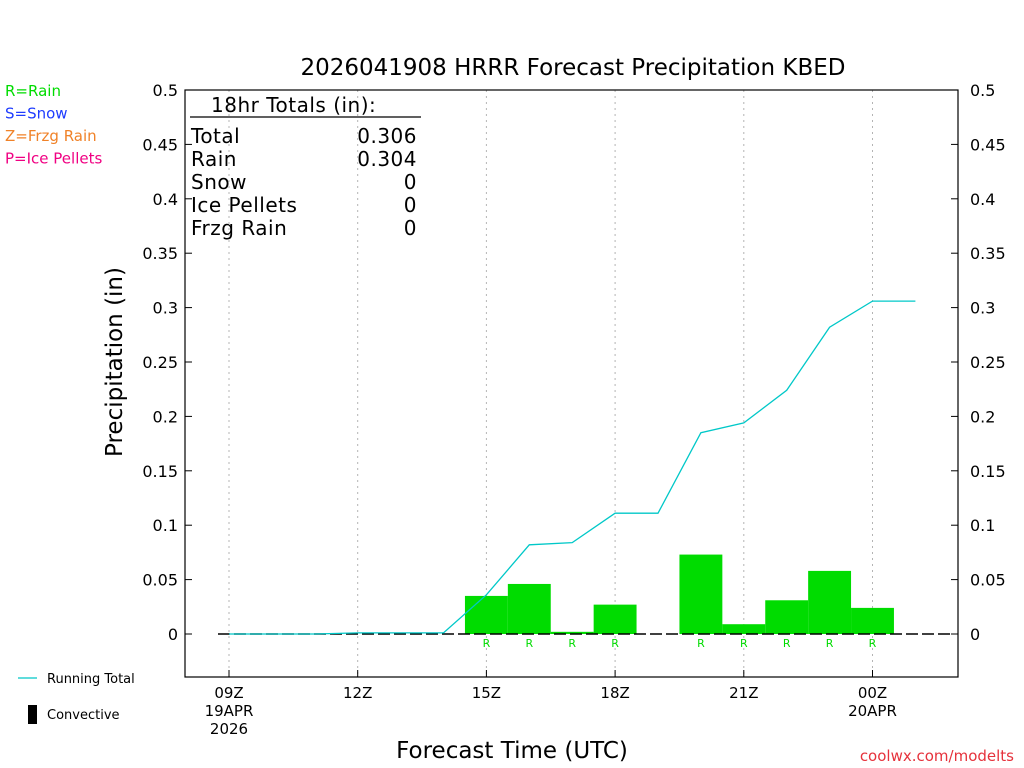  I want to click on y-tick-label-left: 0.15, so click(160, 471).